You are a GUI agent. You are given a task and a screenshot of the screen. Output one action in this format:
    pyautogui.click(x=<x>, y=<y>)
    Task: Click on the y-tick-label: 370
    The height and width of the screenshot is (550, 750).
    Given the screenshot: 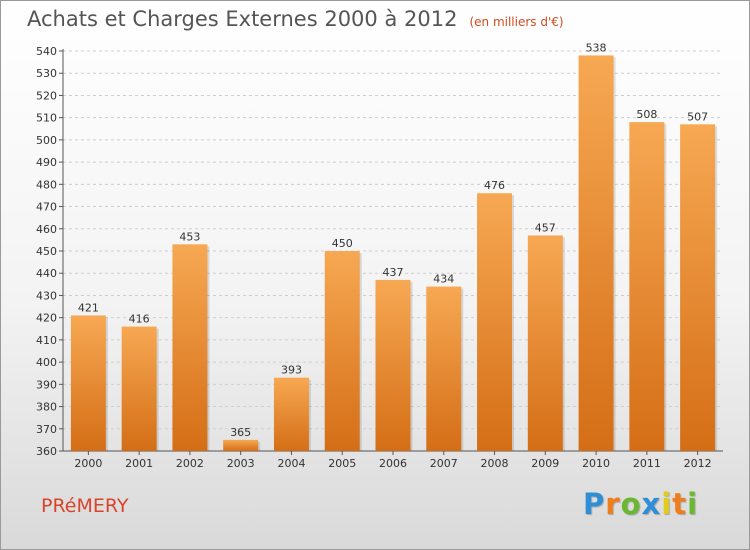 What is the action you would take?
    pyautogui.click(x=46, y=429)
    